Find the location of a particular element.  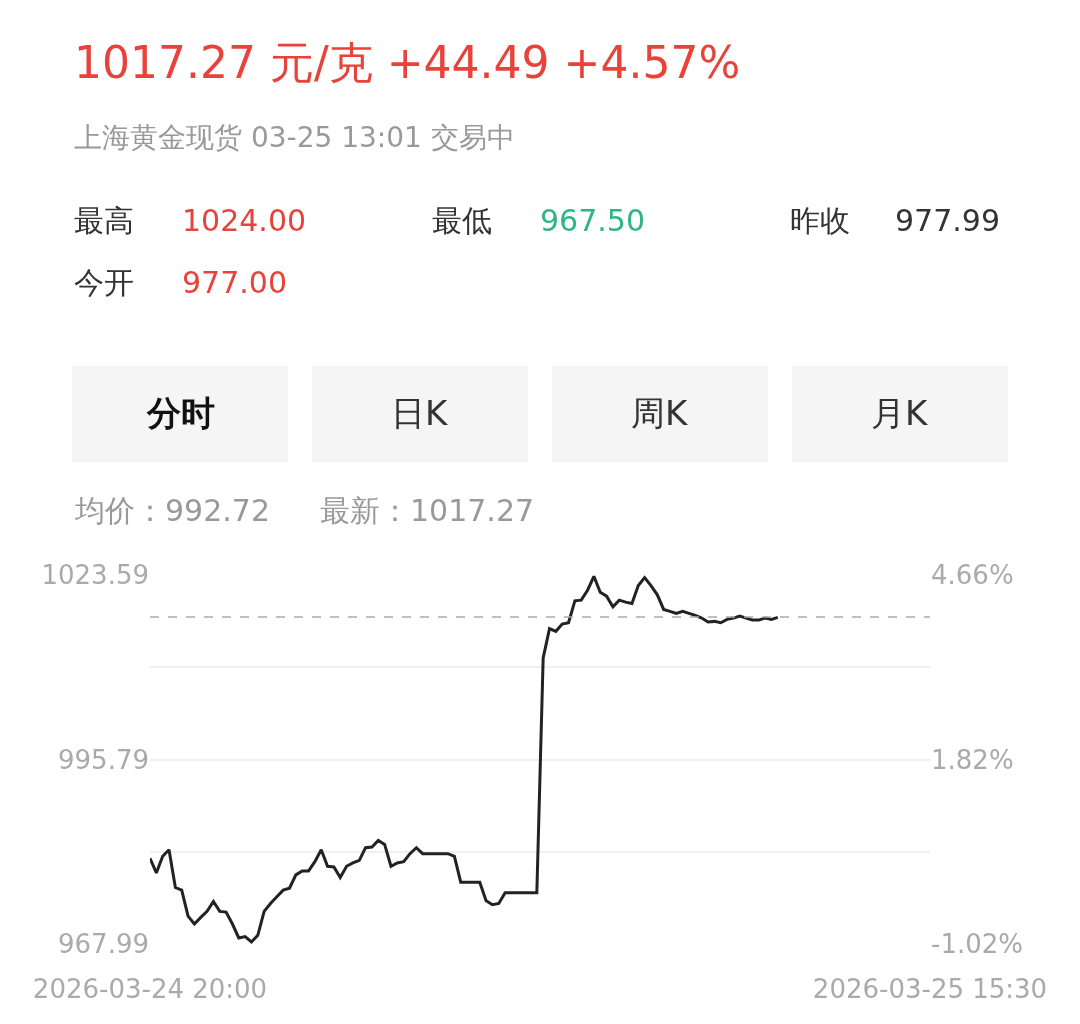

y-tick-label: 1023.59 is located at coordinates (95, 575).